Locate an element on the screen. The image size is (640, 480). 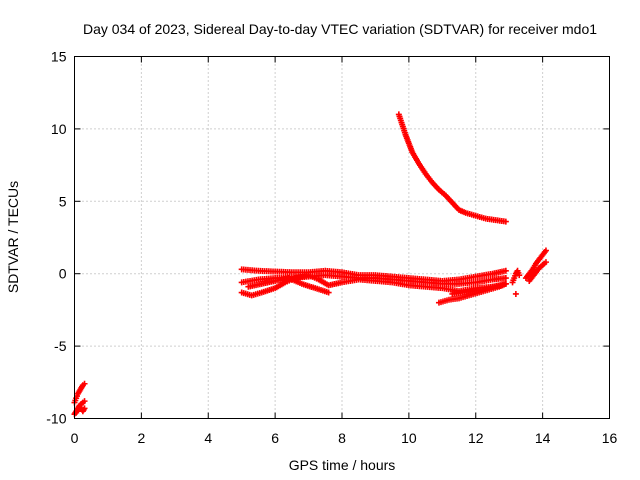
x-tick-labels: 0 2 4 6 8 10 12 14 16 is located at coordinates (344, 438).